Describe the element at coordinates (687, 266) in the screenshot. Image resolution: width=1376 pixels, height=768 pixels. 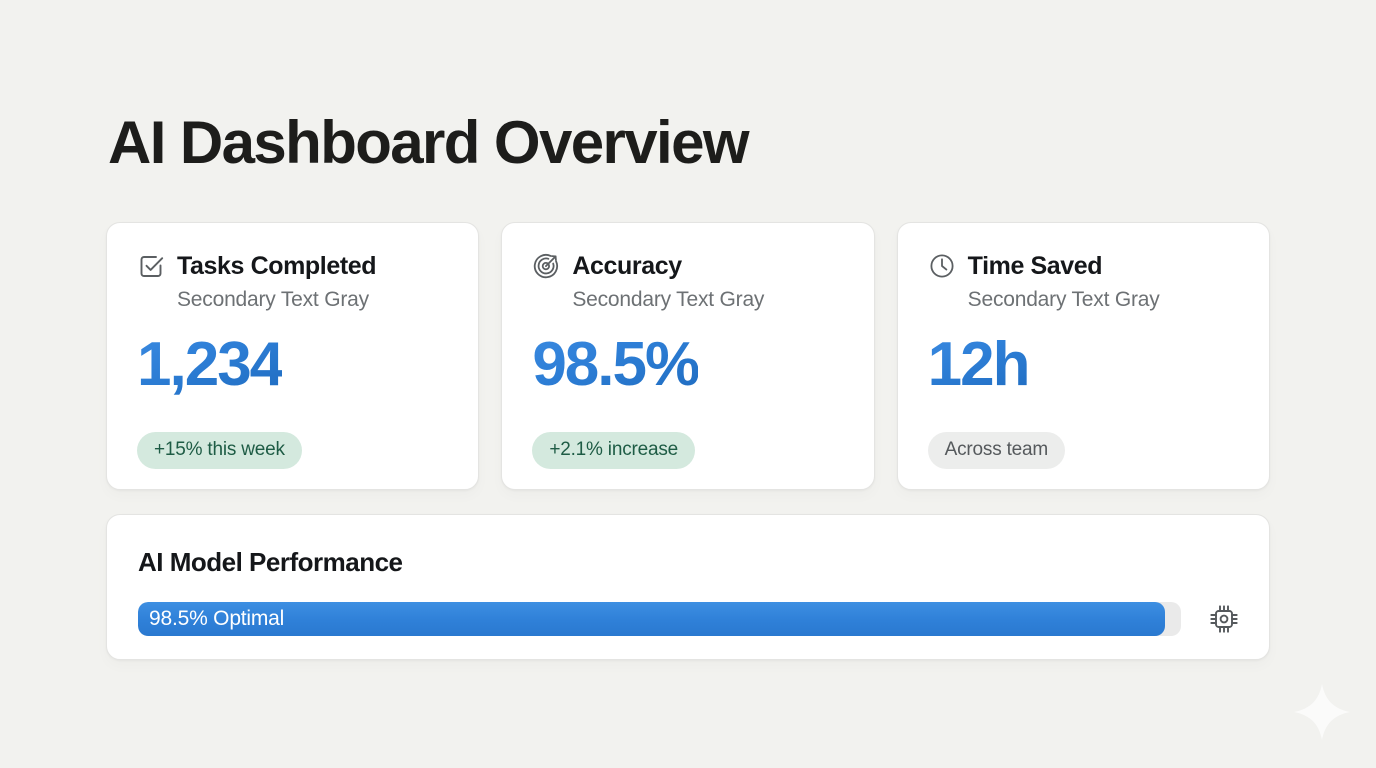
I see `card-header: Accuracy` at that location.